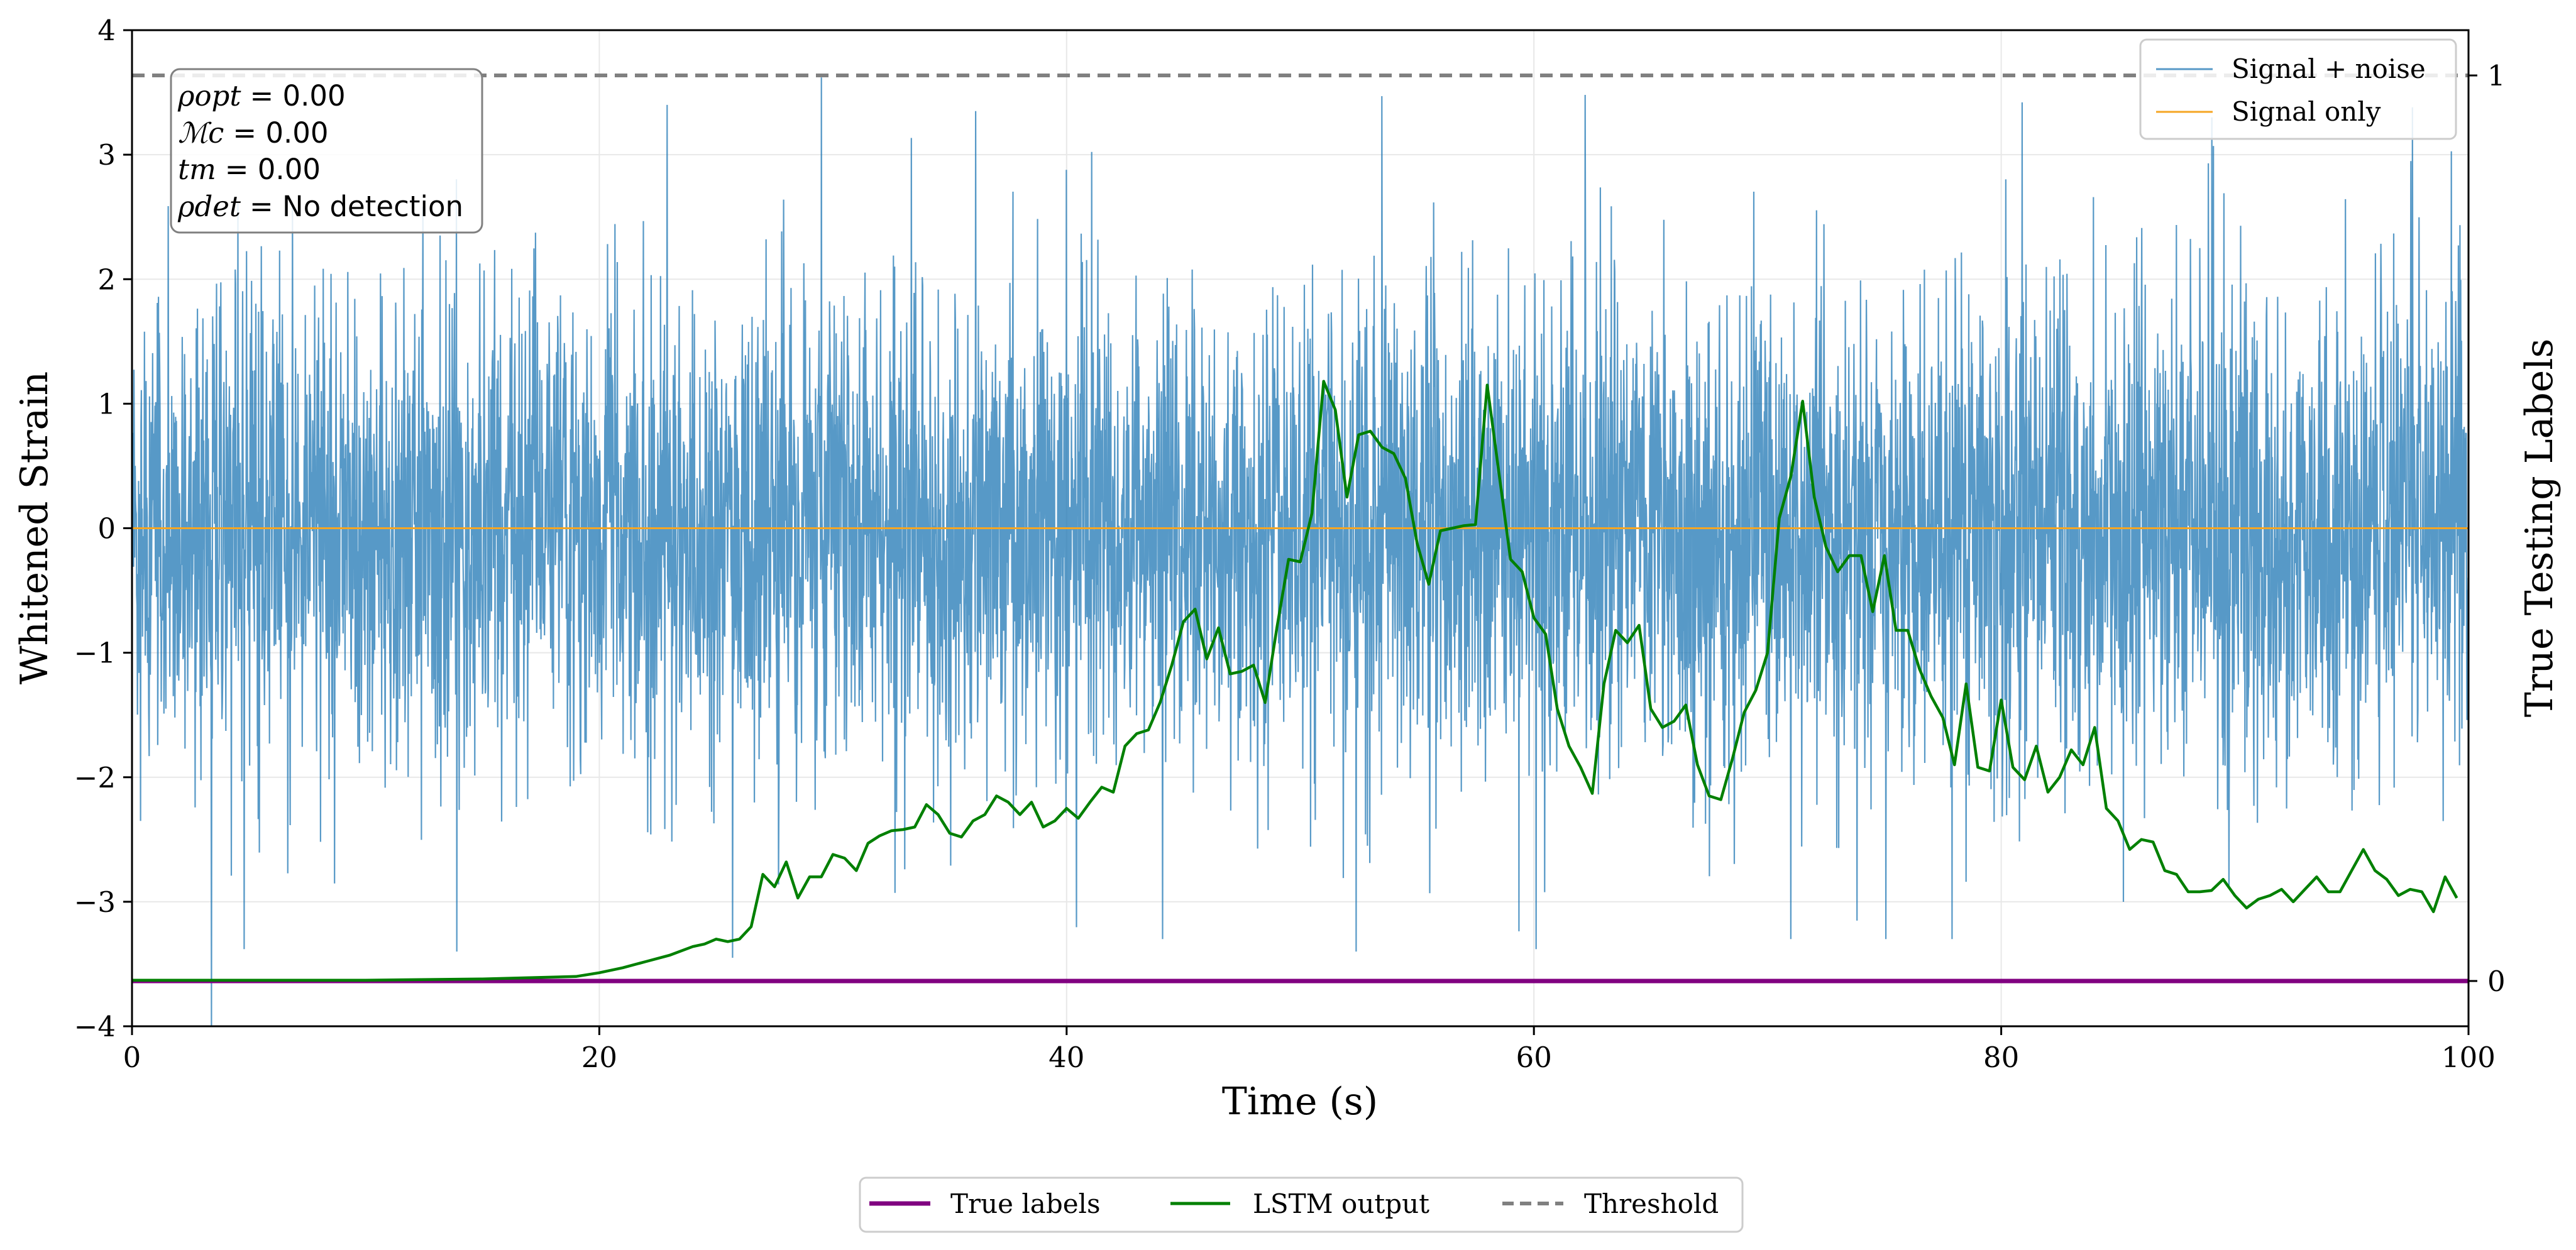  I want to click on info-box-frame, so click(327, 151).